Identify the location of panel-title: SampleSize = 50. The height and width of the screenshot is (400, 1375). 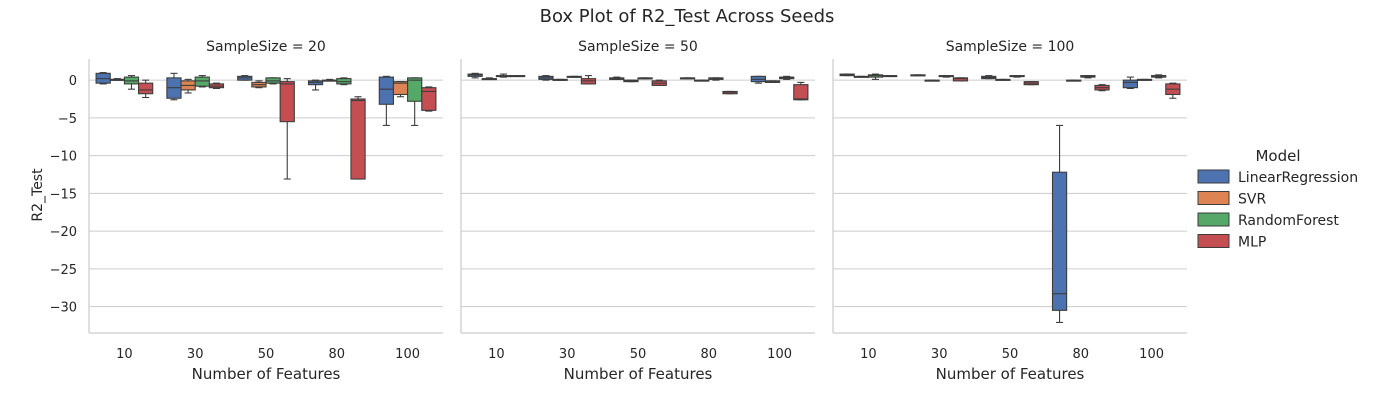
(638, 47).